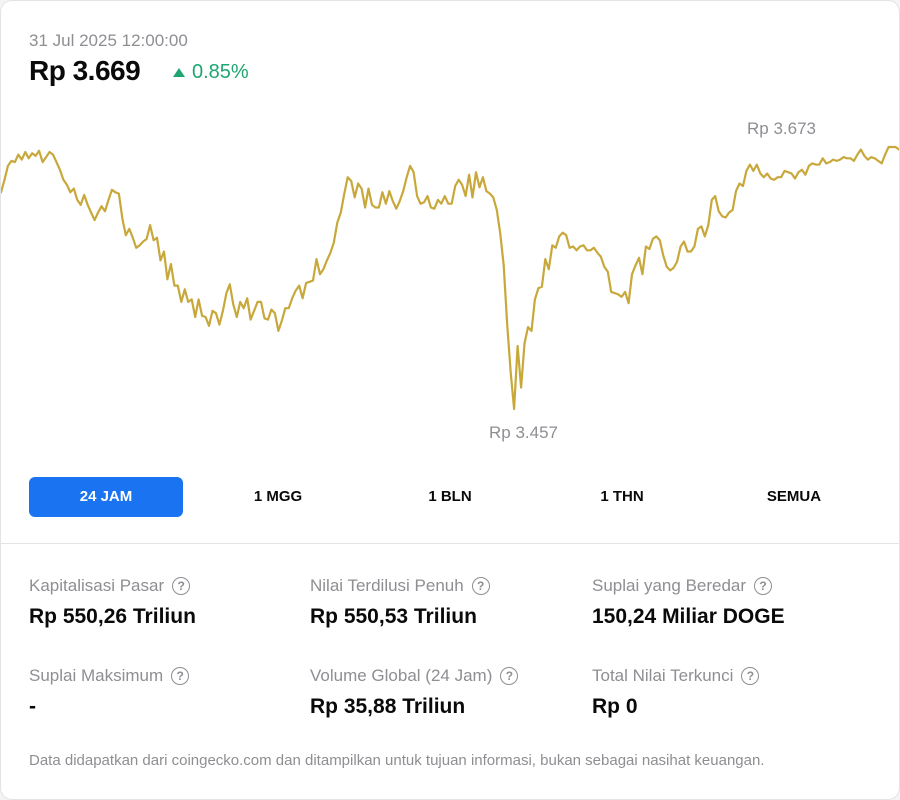  What do you see at coordinates (388, 706) in the screenshot?
I see `stat-value: Rp 35,88 Triliun` at bounding box center [388, 706].